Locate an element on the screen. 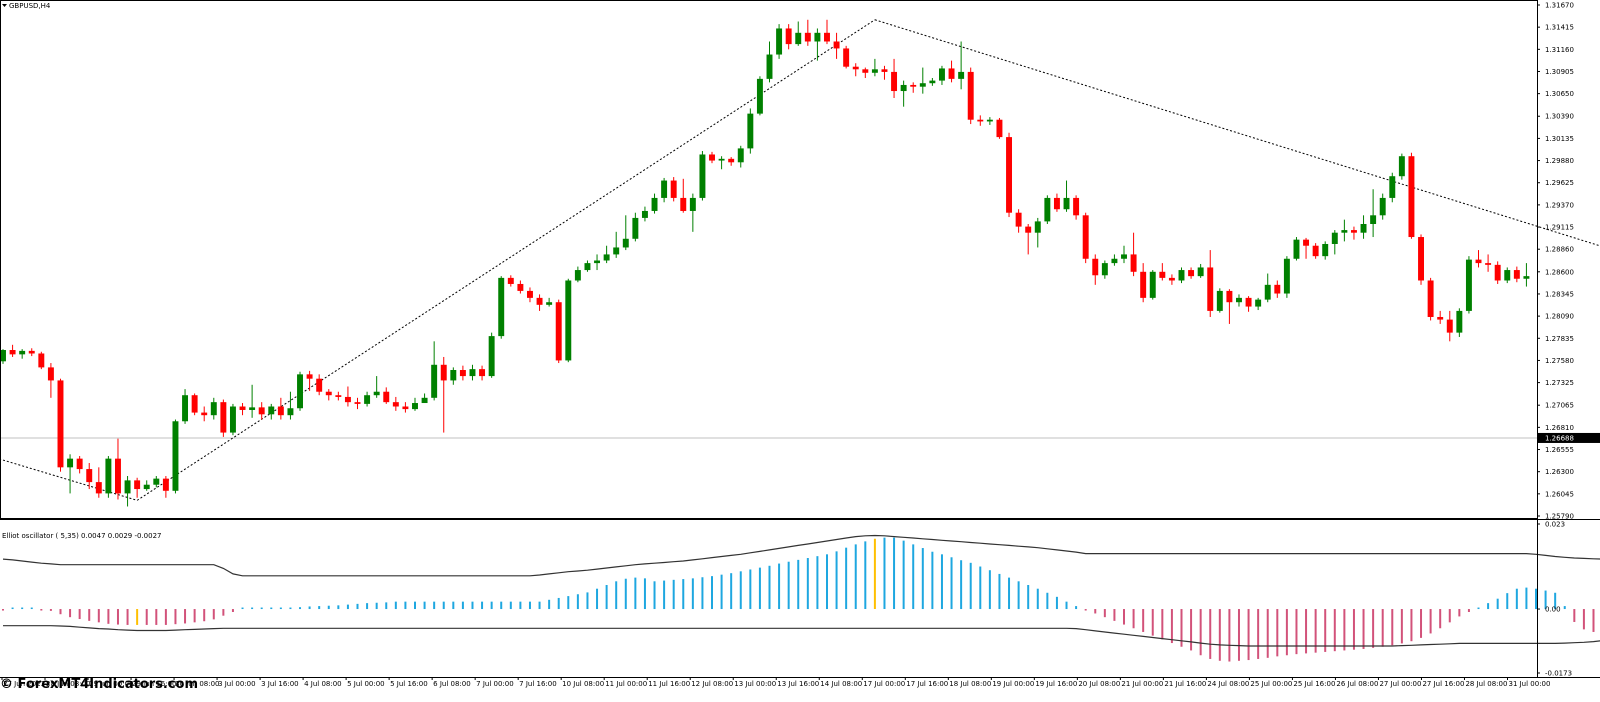 This screenshot has width=1600, height=702. price-tick-label: 1.30390 is located at coordinates (1559, 117).